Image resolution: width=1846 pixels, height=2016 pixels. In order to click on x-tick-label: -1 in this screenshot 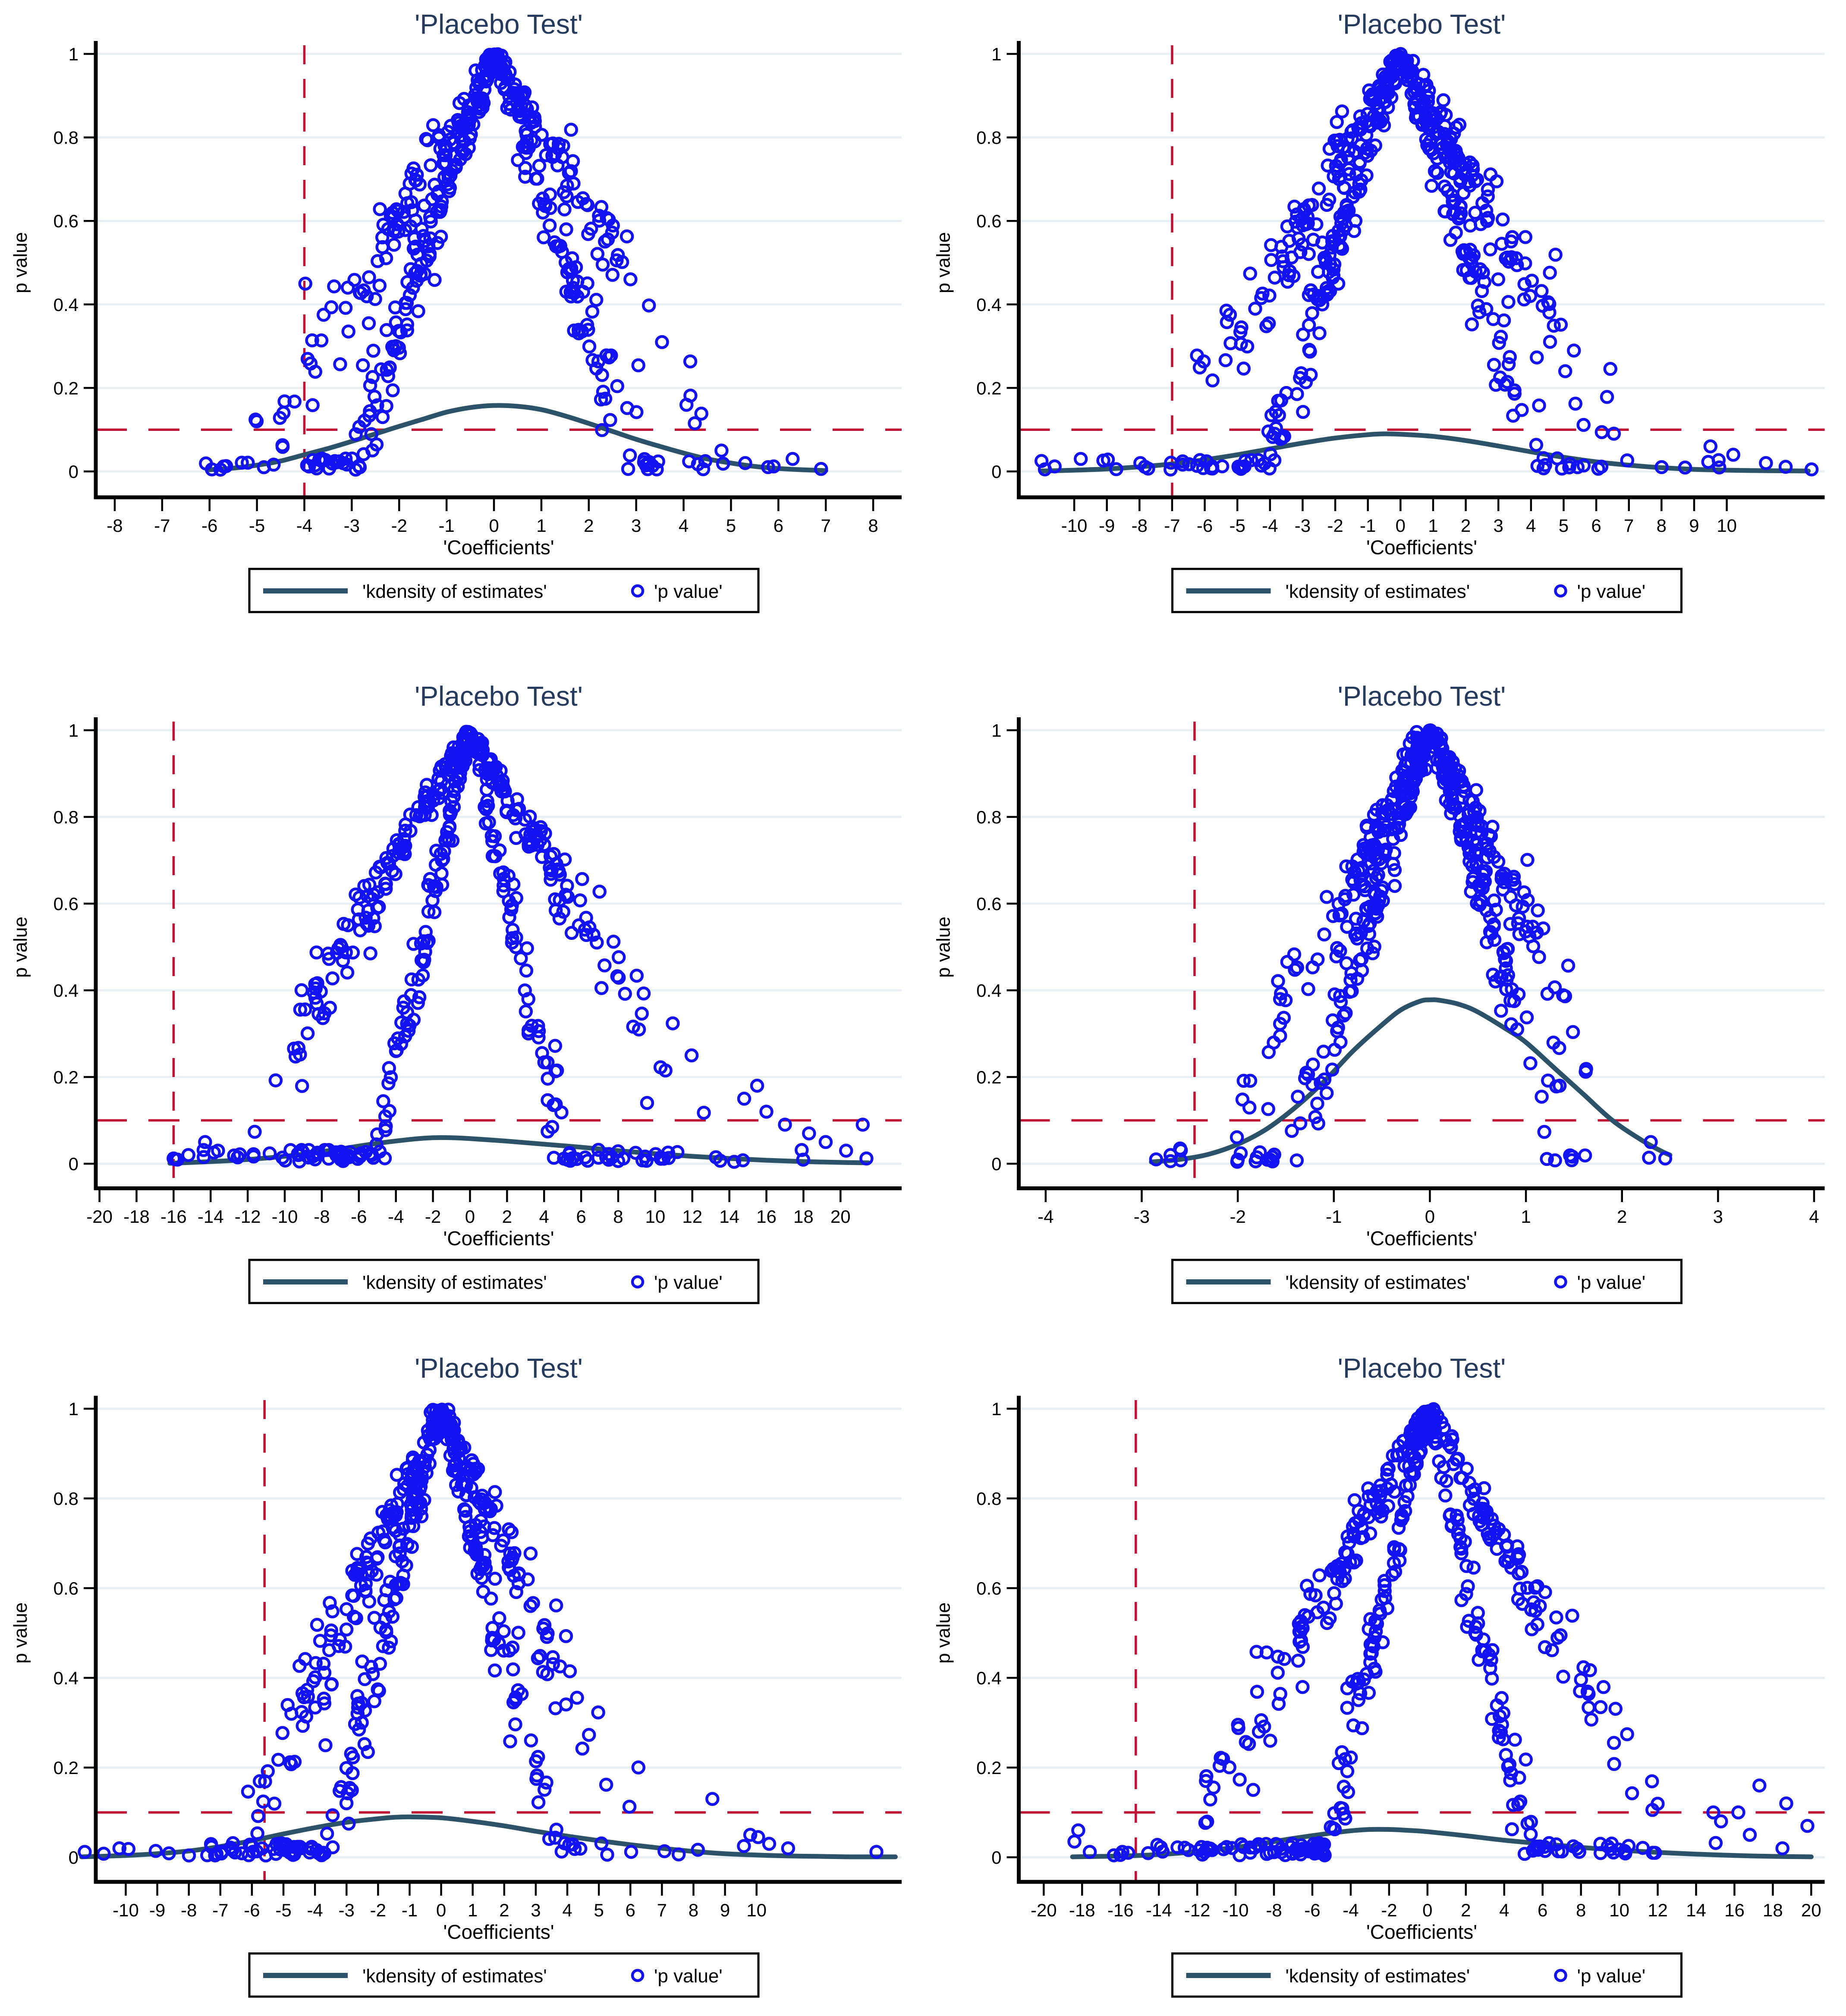, I will do `click(446, 525)`.